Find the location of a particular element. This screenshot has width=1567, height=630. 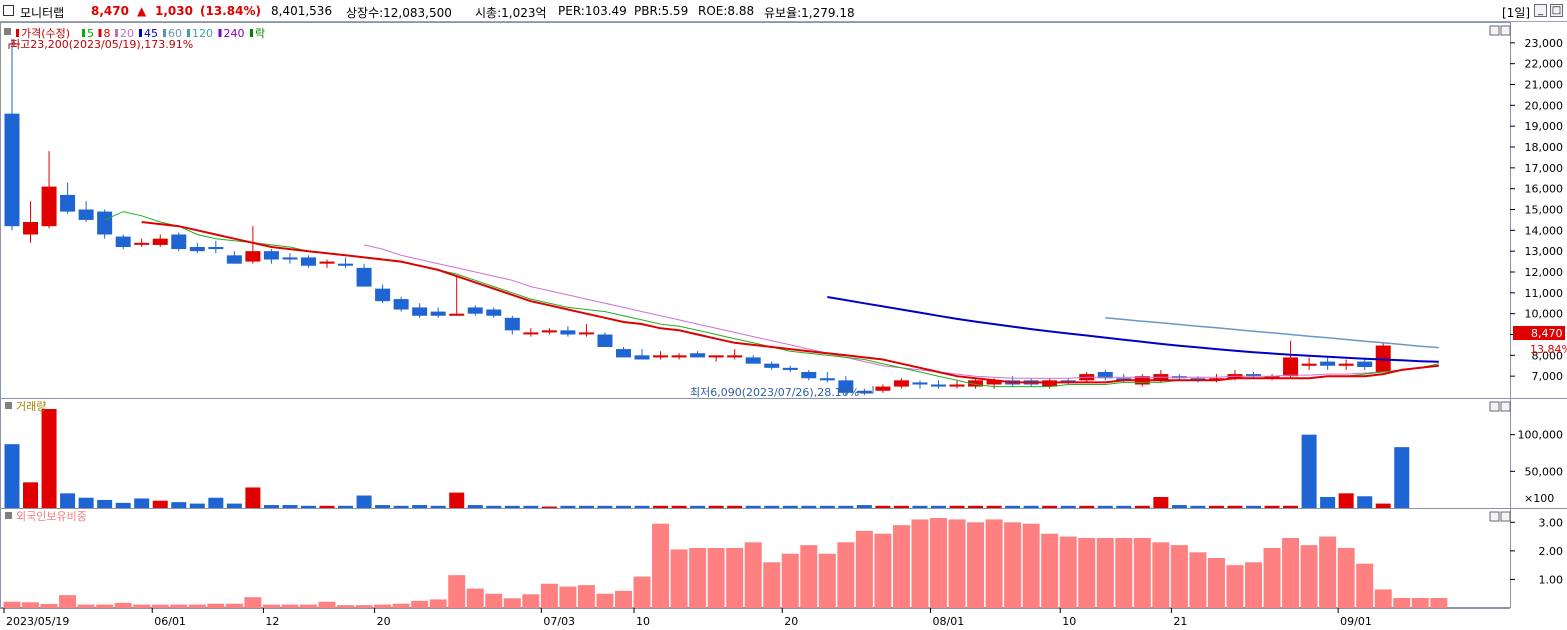

foreign-tick-label: 2.00 is located at coordinates (1551, 551).